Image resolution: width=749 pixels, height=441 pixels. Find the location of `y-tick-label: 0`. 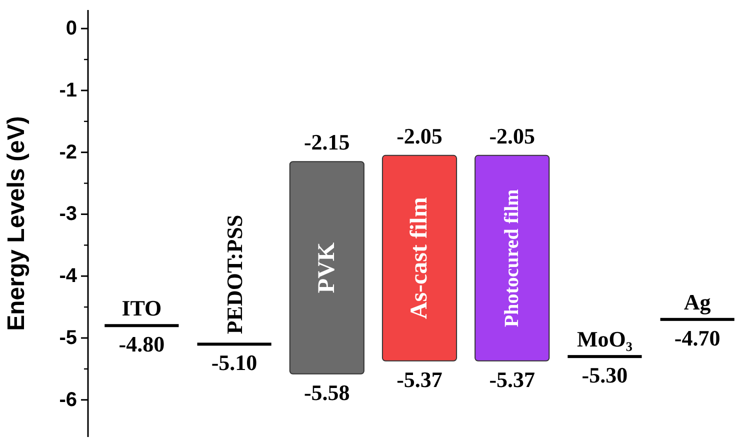

y-tick-label: 0 is located at coordinates (71, 29).